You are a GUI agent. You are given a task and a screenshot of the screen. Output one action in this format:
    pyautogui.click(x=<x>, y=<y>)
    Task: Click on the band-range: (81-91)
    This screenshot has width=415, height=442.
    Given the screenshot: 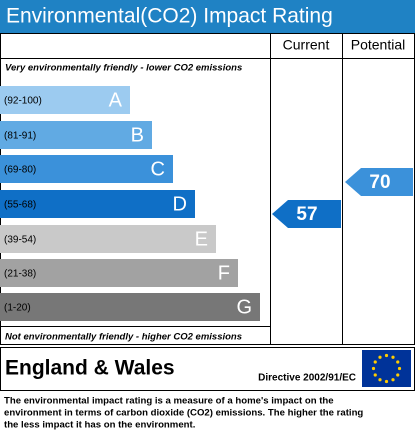 What is the action you would take?
    pyautogui.click(x=20, y=136)
    